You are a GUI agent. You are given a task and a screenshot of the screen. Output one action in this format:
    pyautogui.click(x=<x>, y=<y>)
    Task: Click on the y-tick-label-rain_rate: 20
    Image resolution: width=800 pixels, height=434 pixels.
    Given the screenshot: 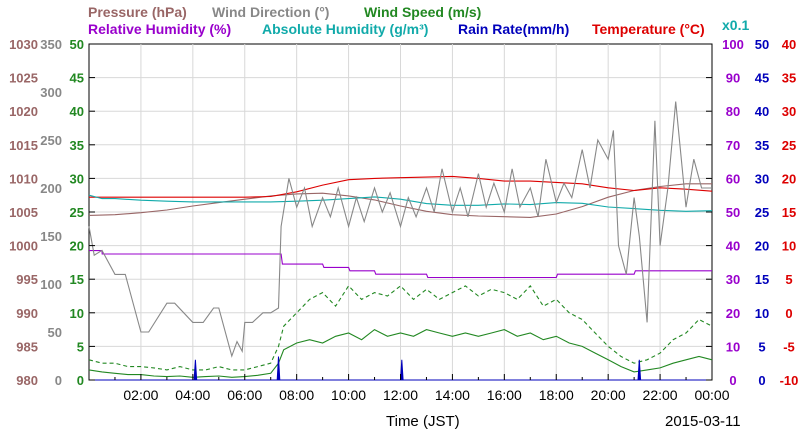 What is the action you would take?
    pyautogui.click(x=762, y=246)
    